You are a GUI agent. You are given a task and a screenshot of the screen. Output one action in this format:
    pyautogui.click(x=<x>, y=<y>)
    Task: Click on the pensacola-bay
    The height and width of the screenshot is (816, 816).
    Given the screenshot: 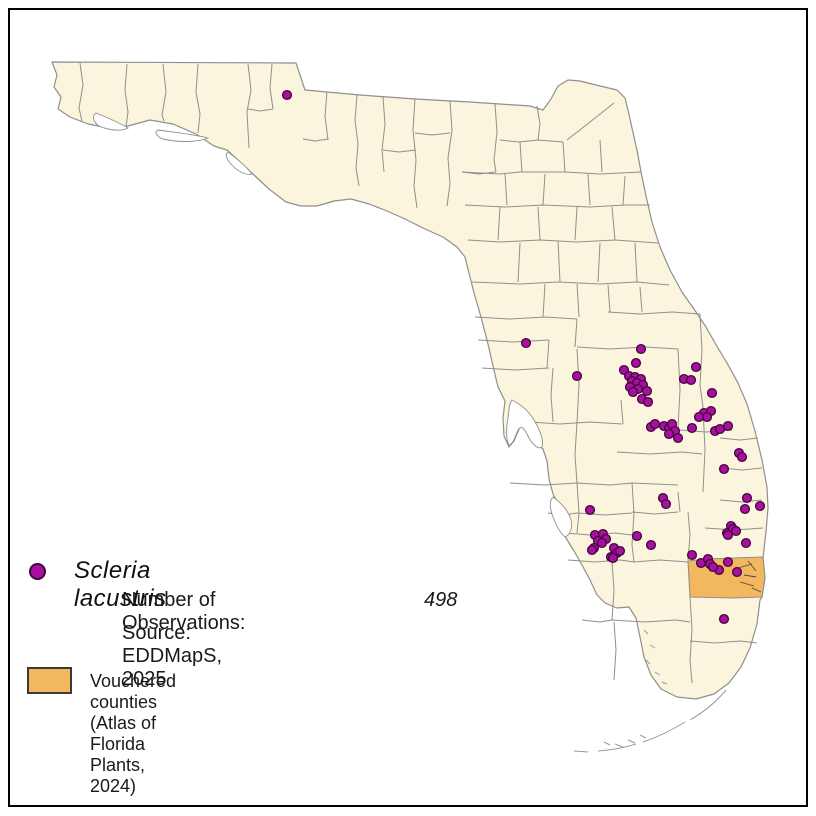 What is the action you would take?
    pyautogui.click(x=111, y=121)
    